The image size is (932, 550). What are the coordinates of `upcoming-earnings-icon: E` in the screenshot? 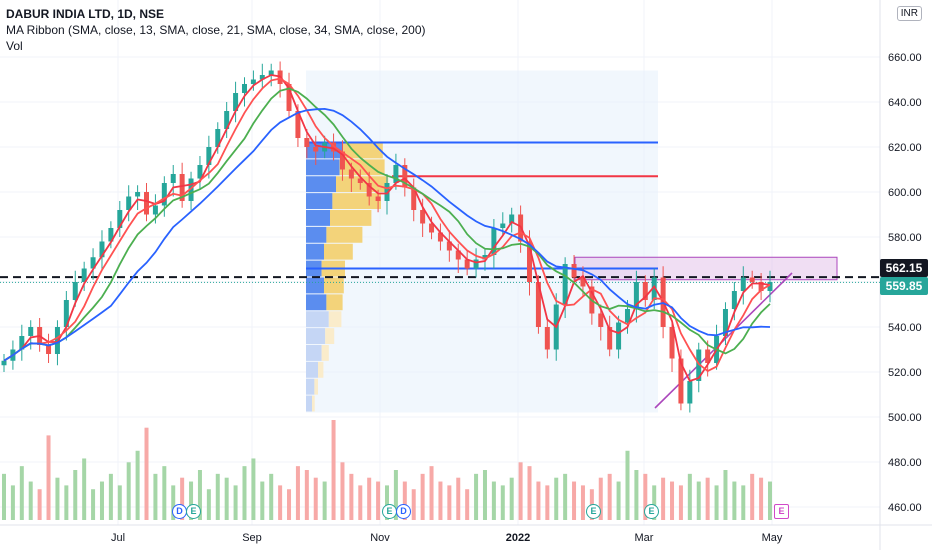 It's located at (781, 511).